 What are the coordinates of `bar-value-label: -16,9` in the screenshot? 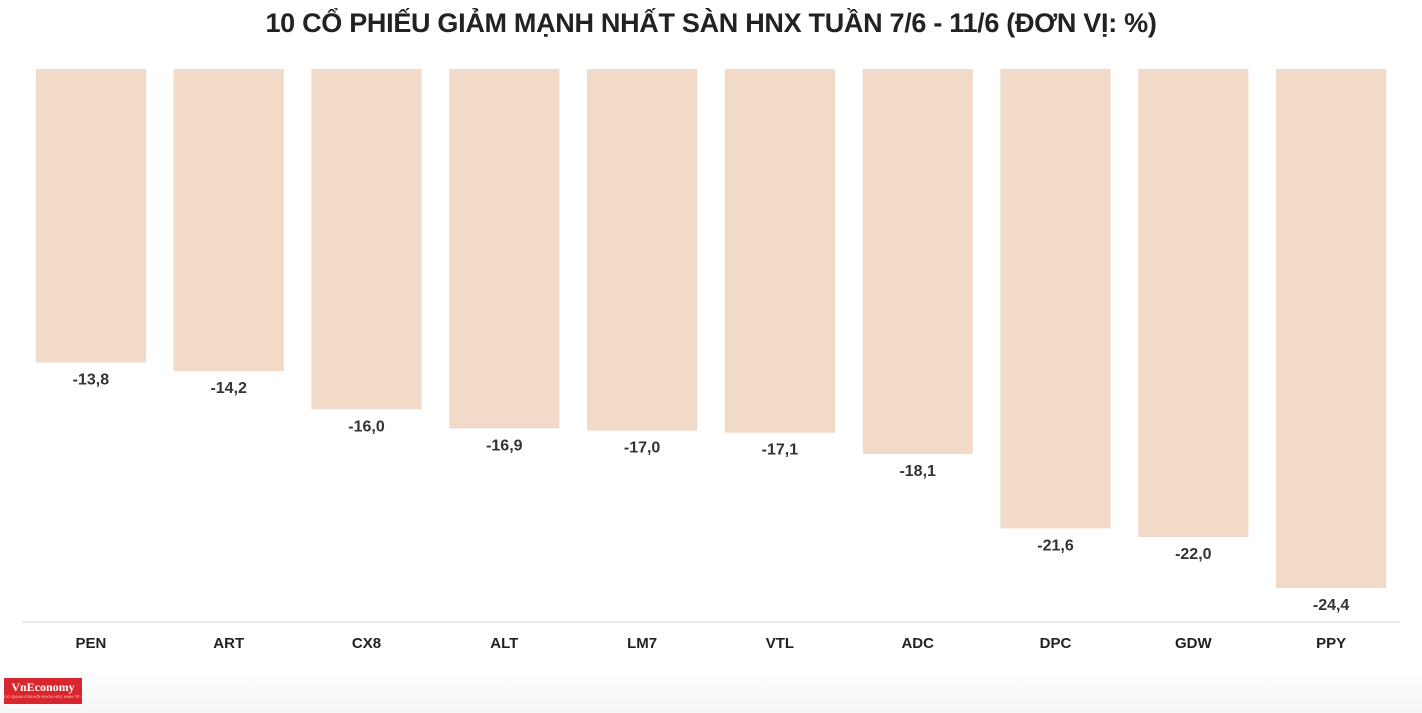 It's located at (504, 446).